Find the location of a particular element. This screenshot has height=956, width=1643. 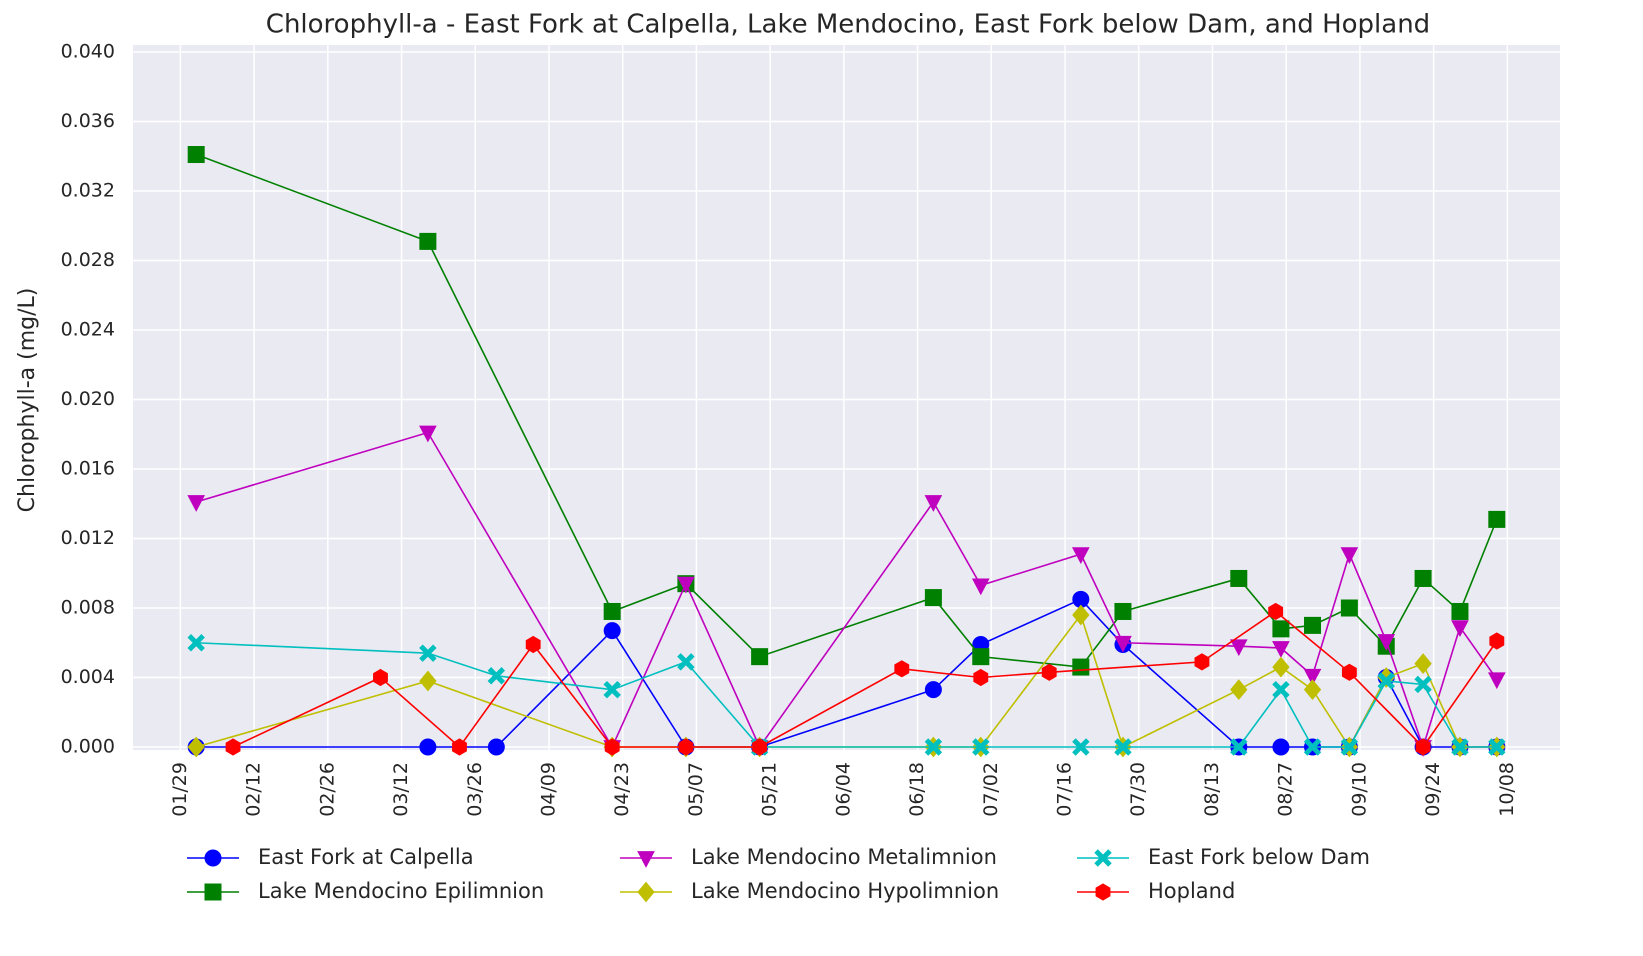

y-tick-label: 0.004 is located at coordinates (88, 677).